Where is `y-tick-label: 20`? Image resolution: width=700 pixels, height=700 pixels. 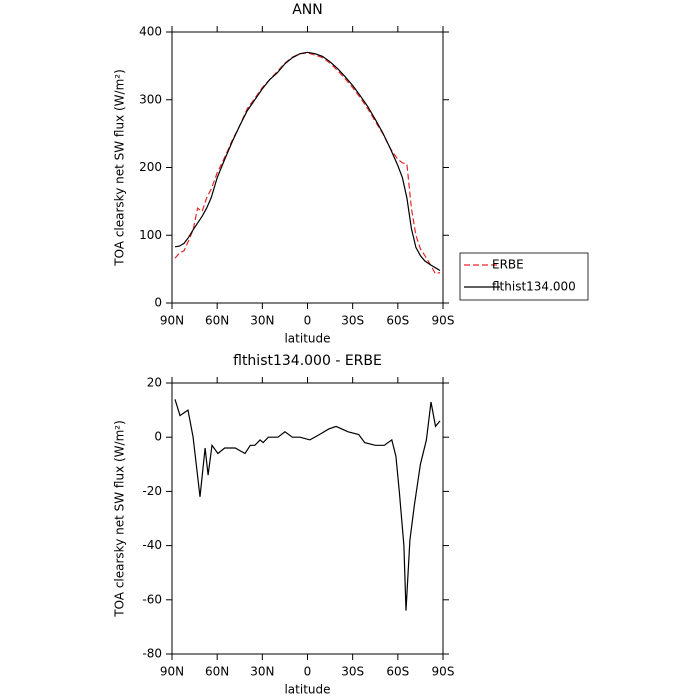 y-tick-label: 20 is located at coordinates (154, 383).